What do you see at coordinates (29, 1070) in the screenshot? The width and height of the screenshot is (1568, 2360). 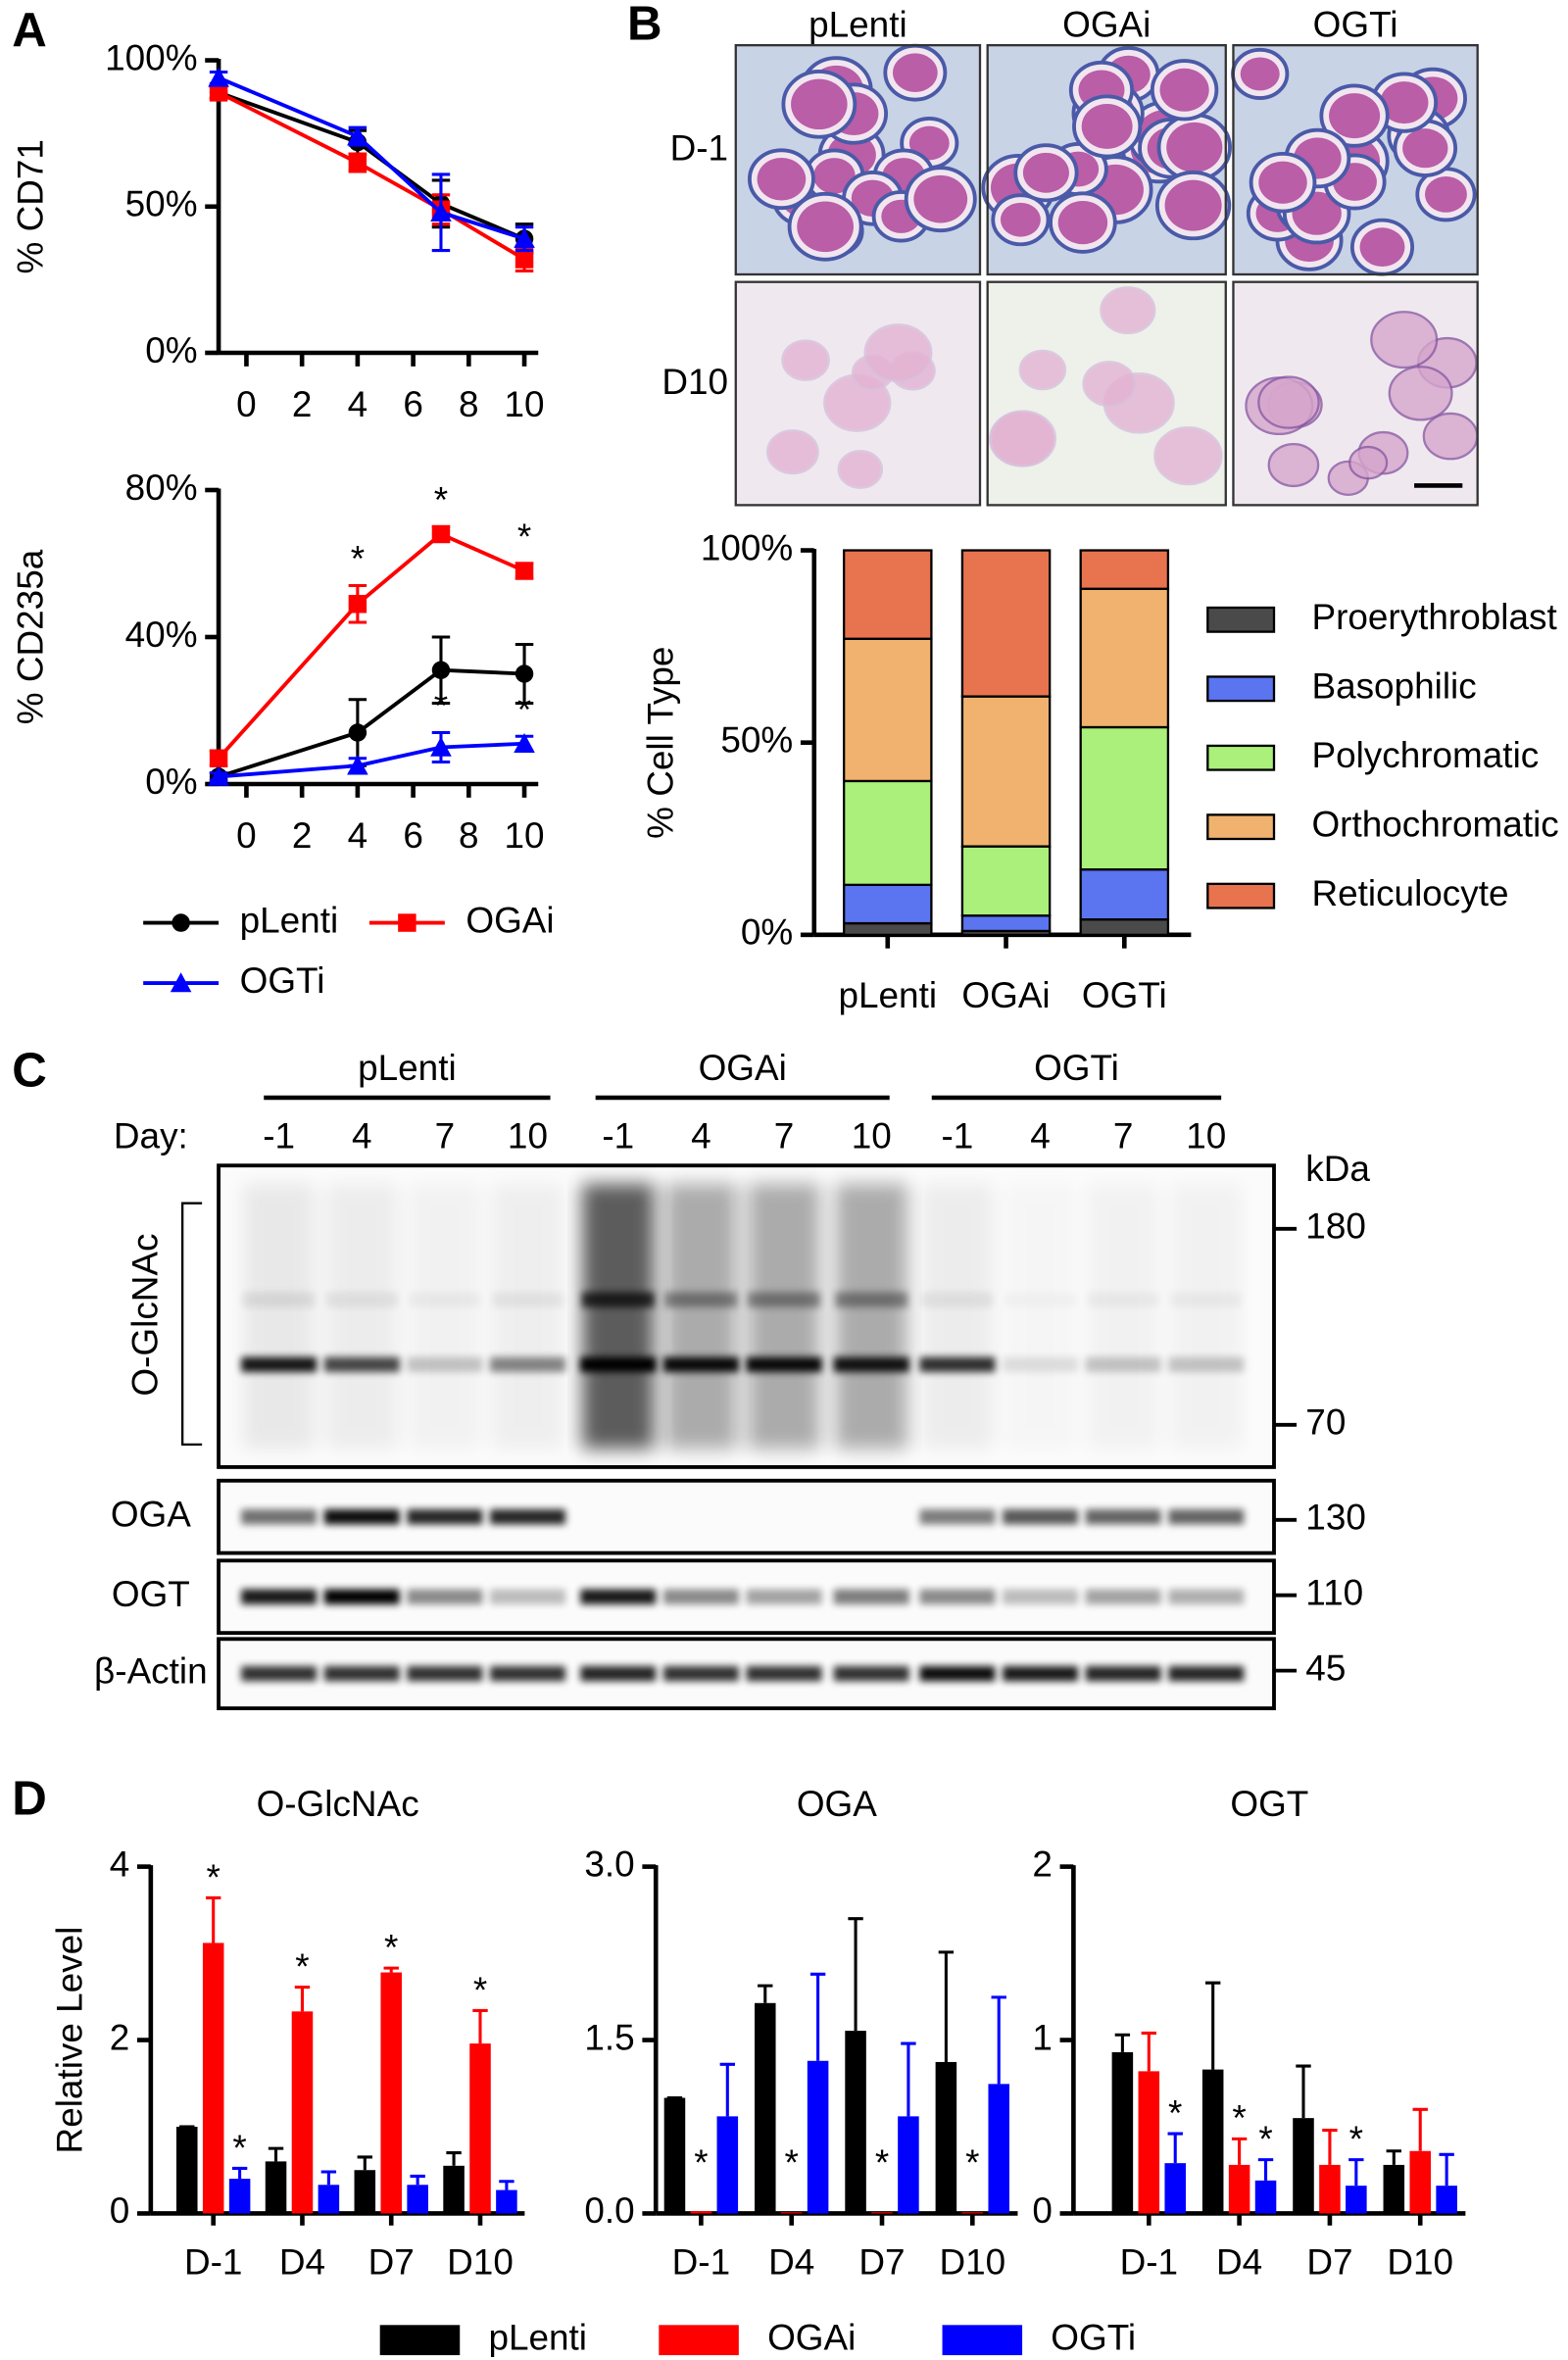 I see `panel-label: C` at bounding box center [29, 1070].